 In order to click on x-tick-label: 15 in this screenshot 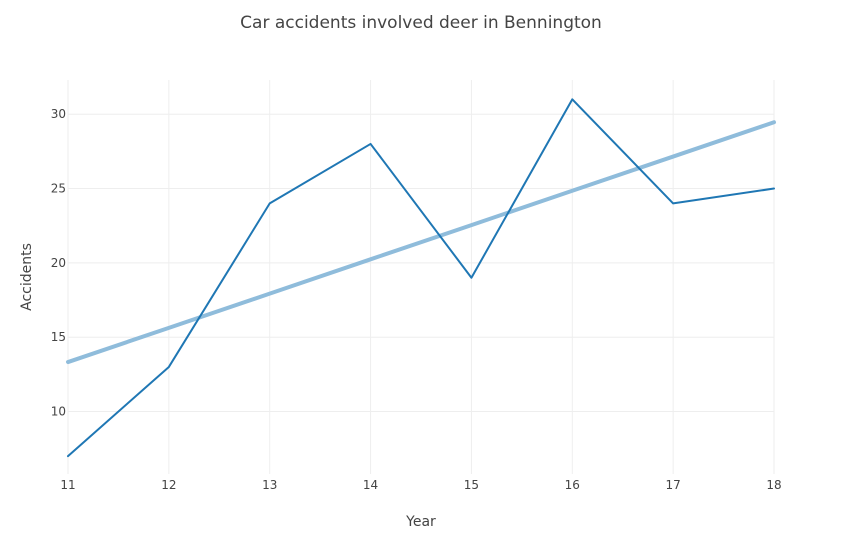, I will do `click(471, 485)`.